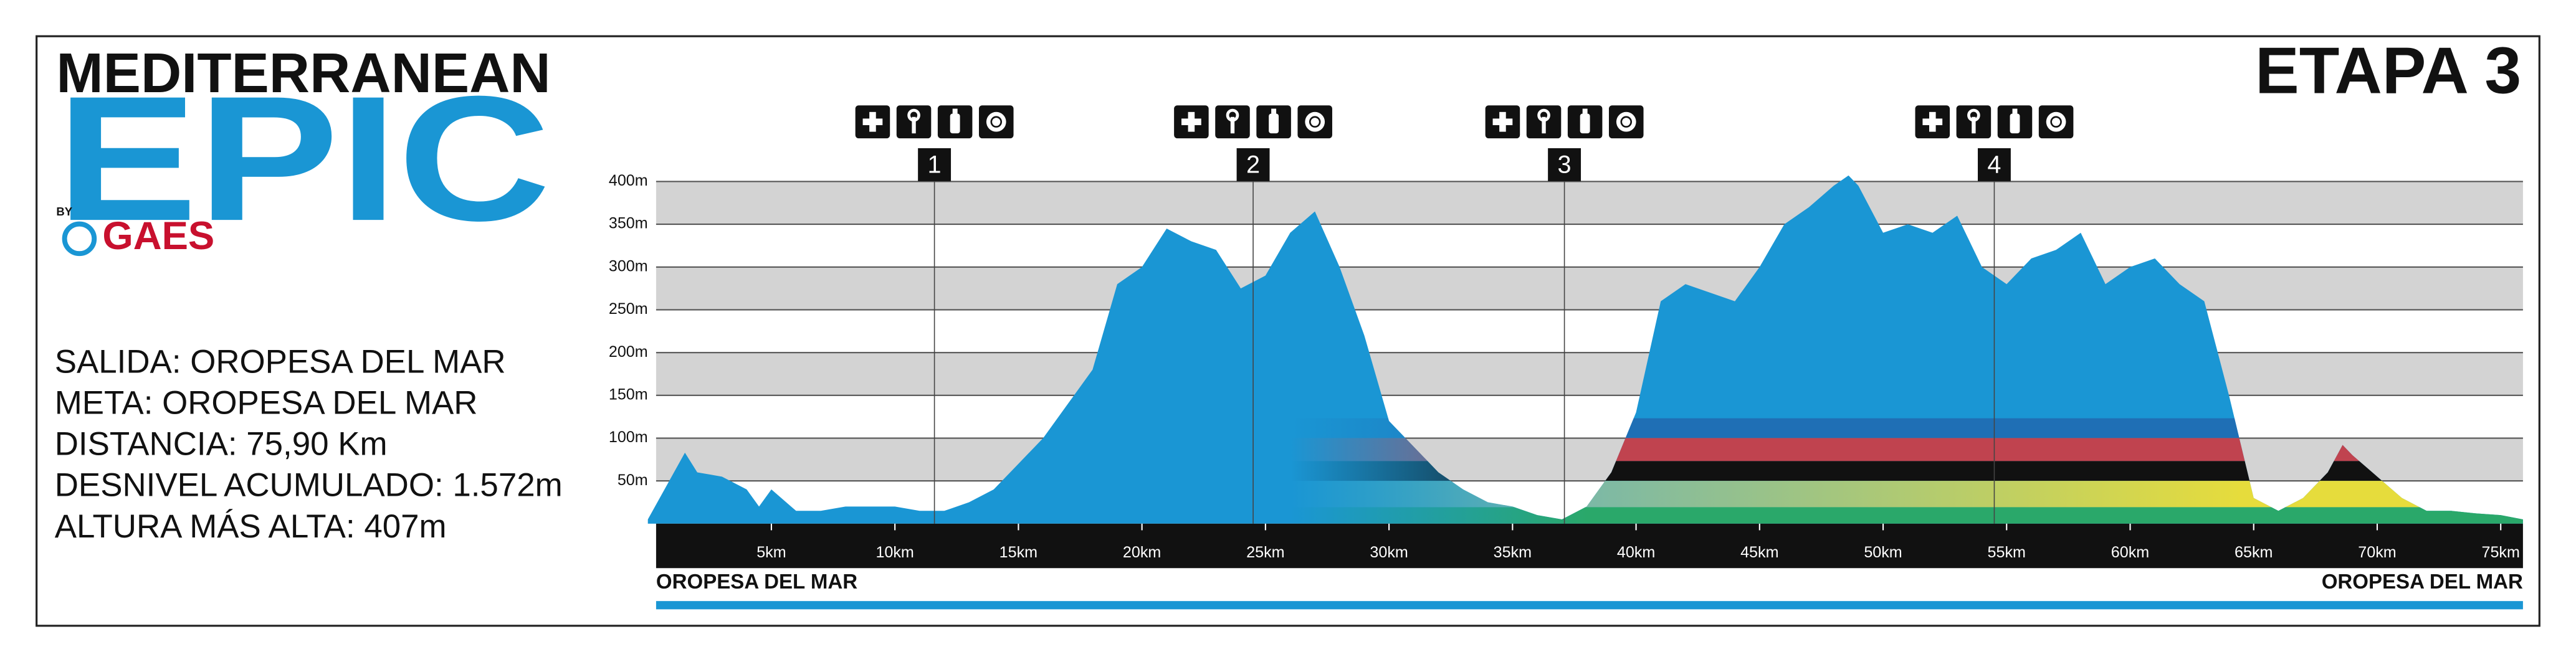 This screenshot has width=2576, height=662. What do you see at coordinates (1759, 552) in the screenshot?
I see `x-tick-label: 45km` at bounding box center [1759, 552].